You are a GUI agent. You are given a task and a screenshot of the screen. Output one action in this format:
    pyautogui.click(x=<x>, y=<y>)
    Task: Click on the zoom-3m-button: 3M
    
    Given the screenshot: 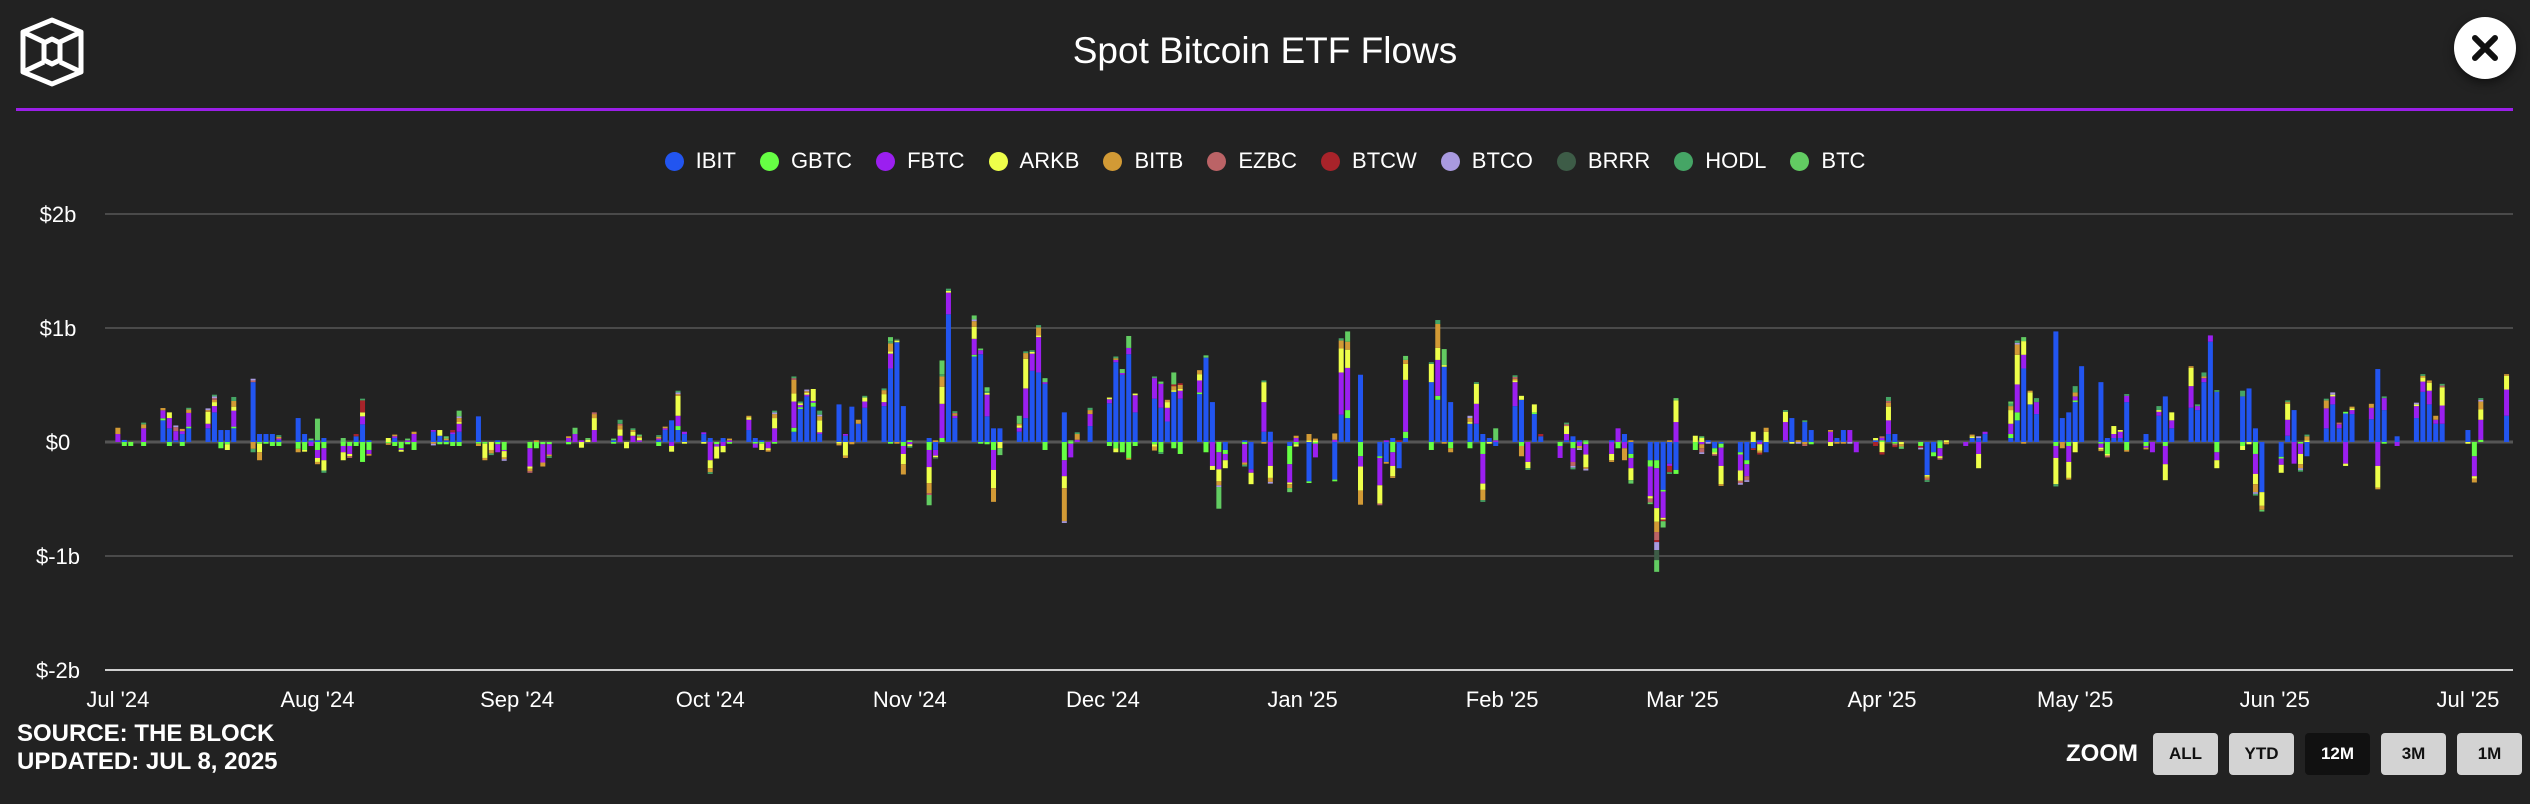 What is the action you would take?
    pyautogui.click(x=2413, y=754)
    